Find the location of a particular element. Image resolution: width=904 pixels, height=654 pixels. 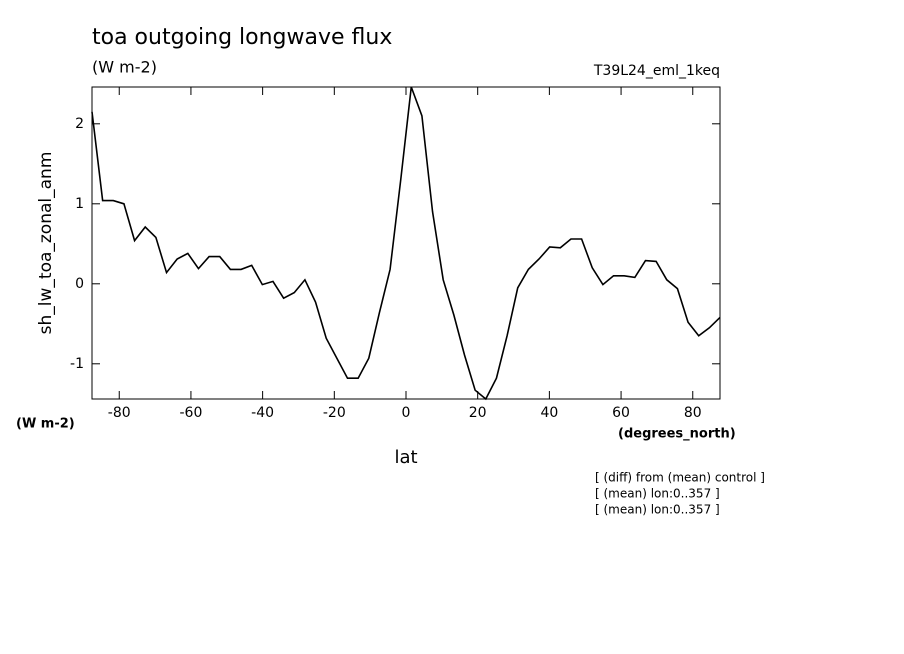

x-tick-label: -20 is located at coordinates (334, 413).